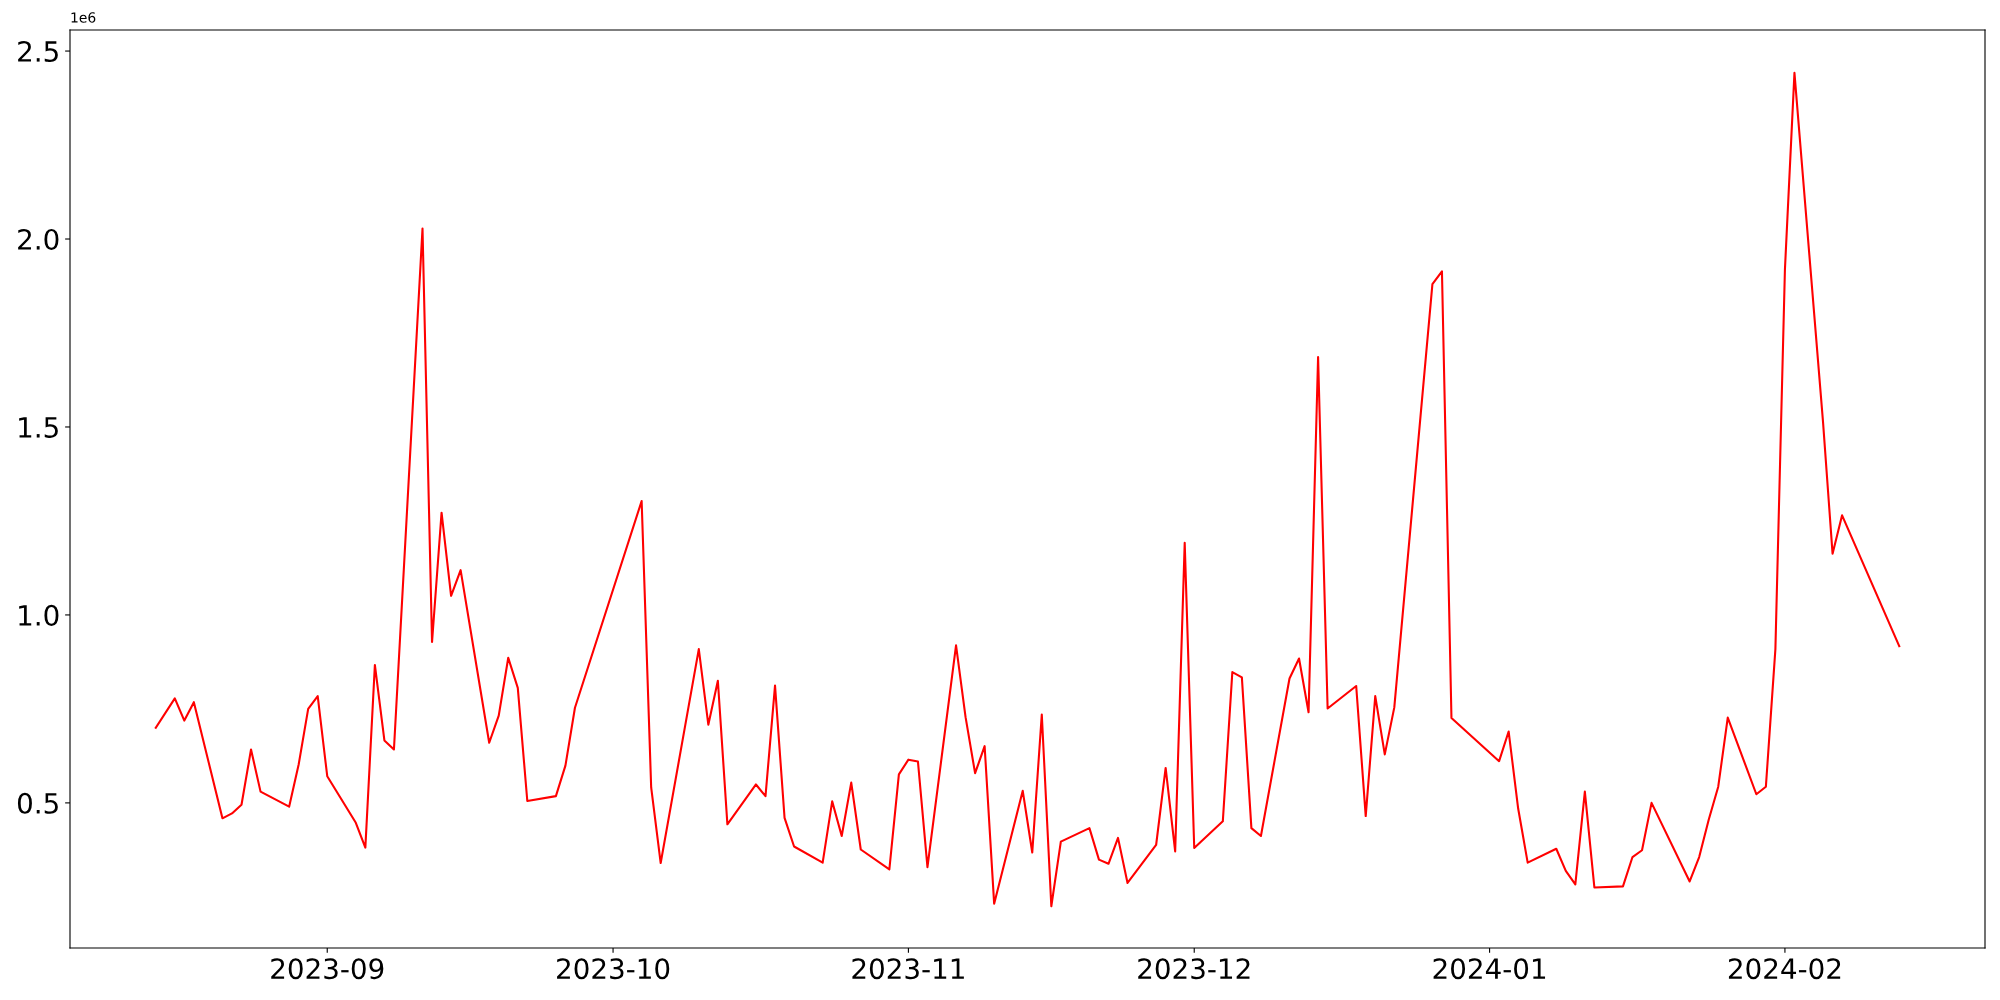 The image size is (2000, 1000). What do you see at coordinates (1194, 969) in the screenshot?
I see `x-tick-label: 2023-12` at bounding box center [1194, 969].